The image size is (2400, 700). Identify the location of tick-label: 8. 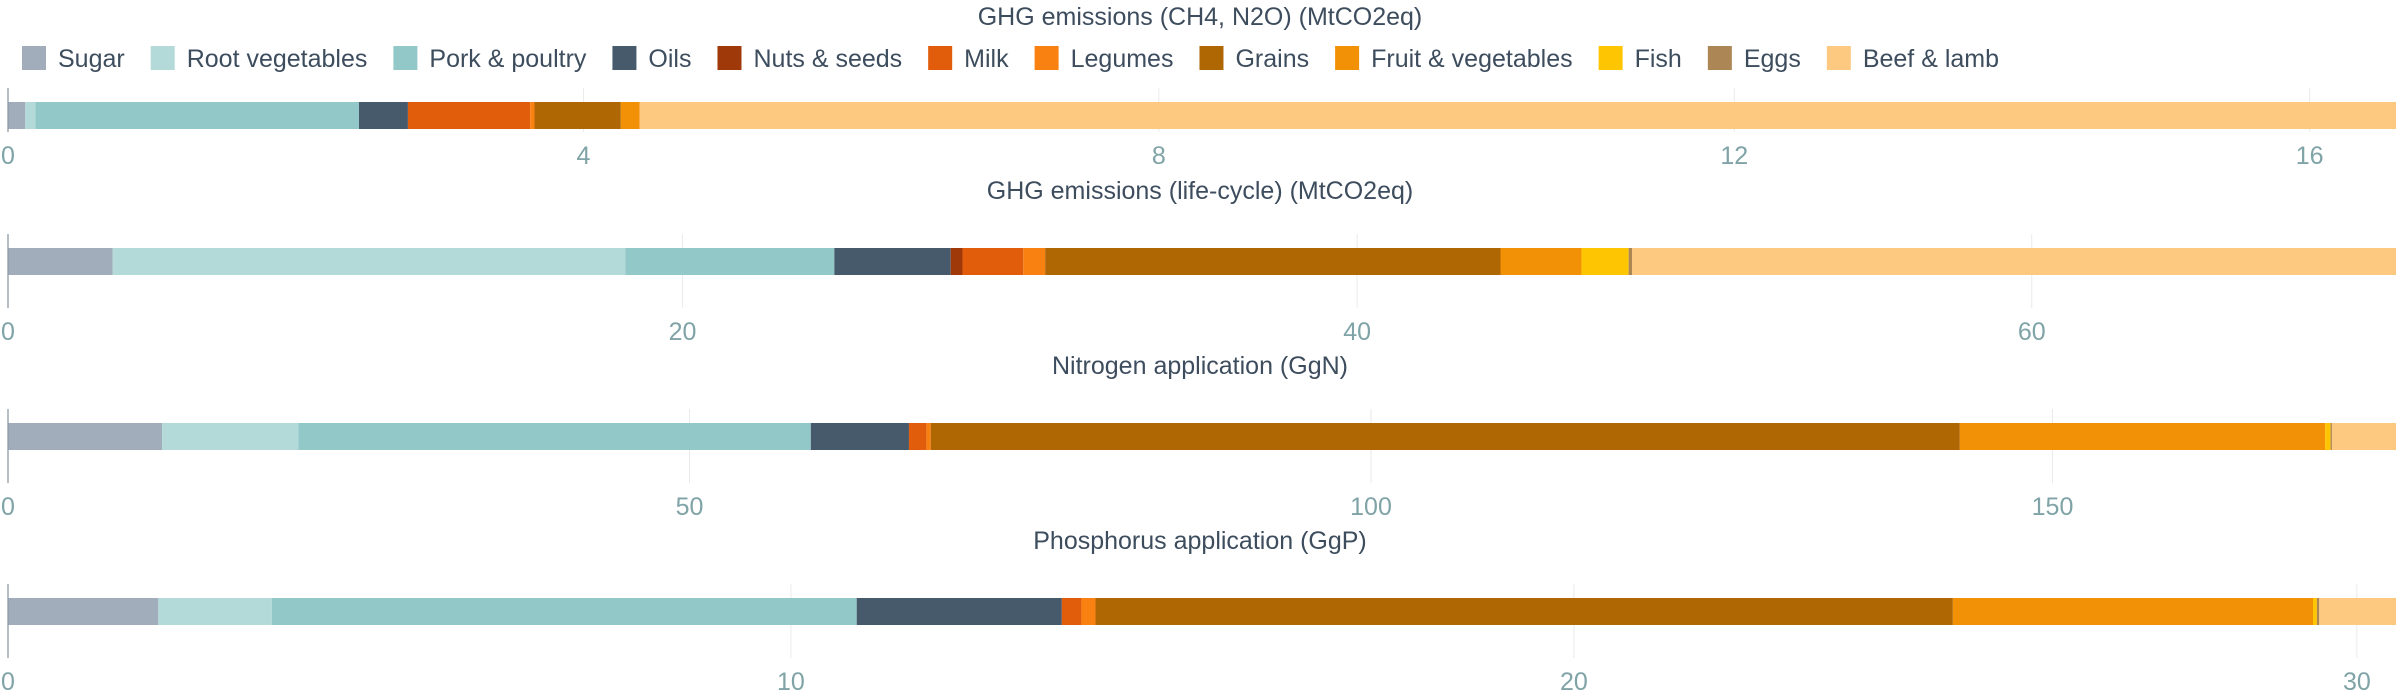
(1159, 156).